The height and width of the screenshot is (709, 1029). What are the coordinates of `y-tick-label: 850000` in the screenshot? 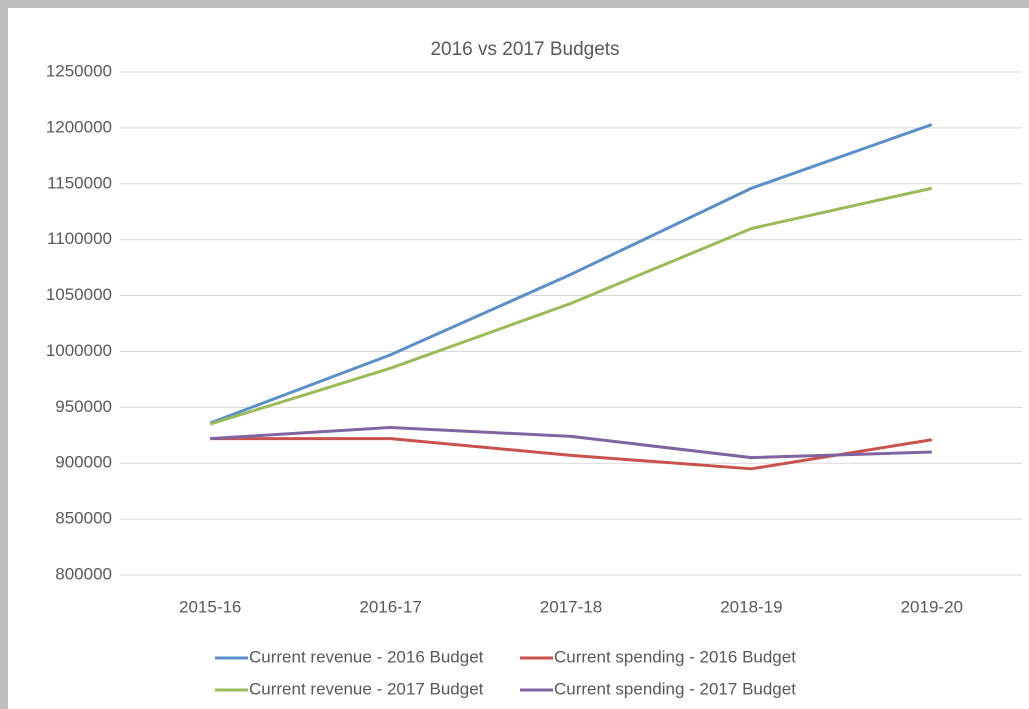 It's located at (83, 518).